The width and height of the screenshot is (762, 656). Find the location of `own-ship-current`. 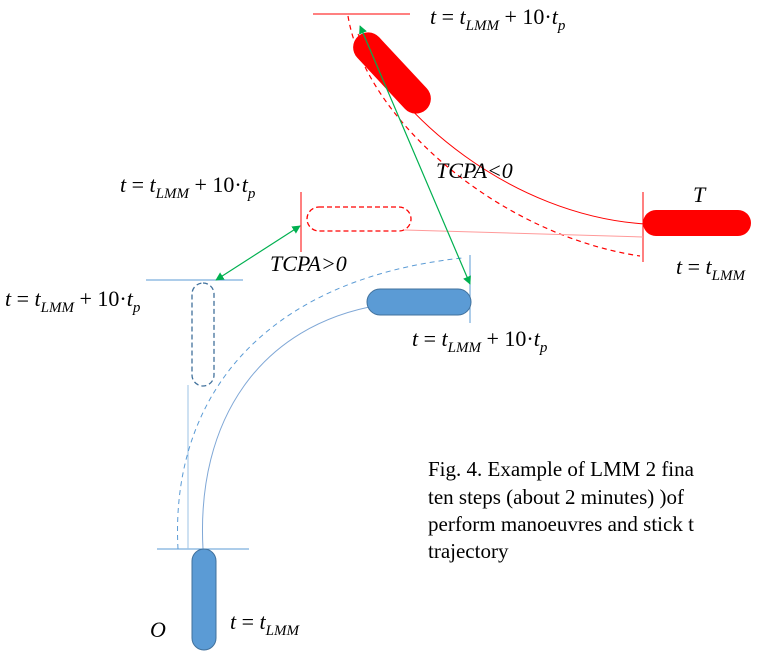

own-ship-current is located at coordinates (204, 599).